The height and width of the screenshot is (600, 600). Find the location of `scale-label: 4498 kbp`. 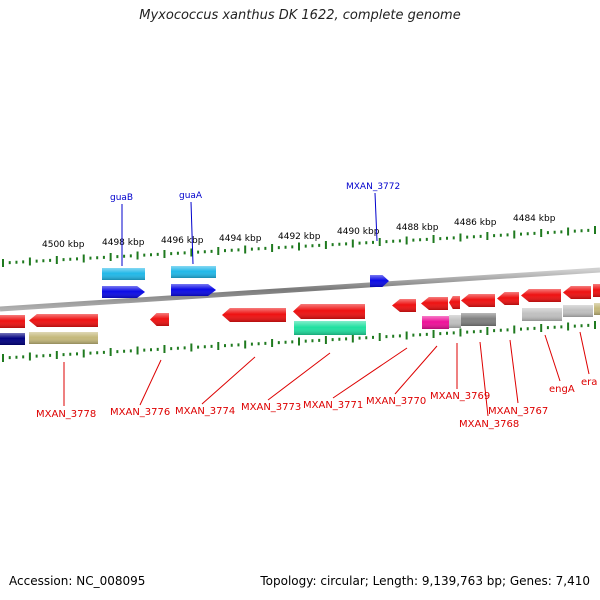

scale-label: 4498 kbp is located at coordinates (123, 243).